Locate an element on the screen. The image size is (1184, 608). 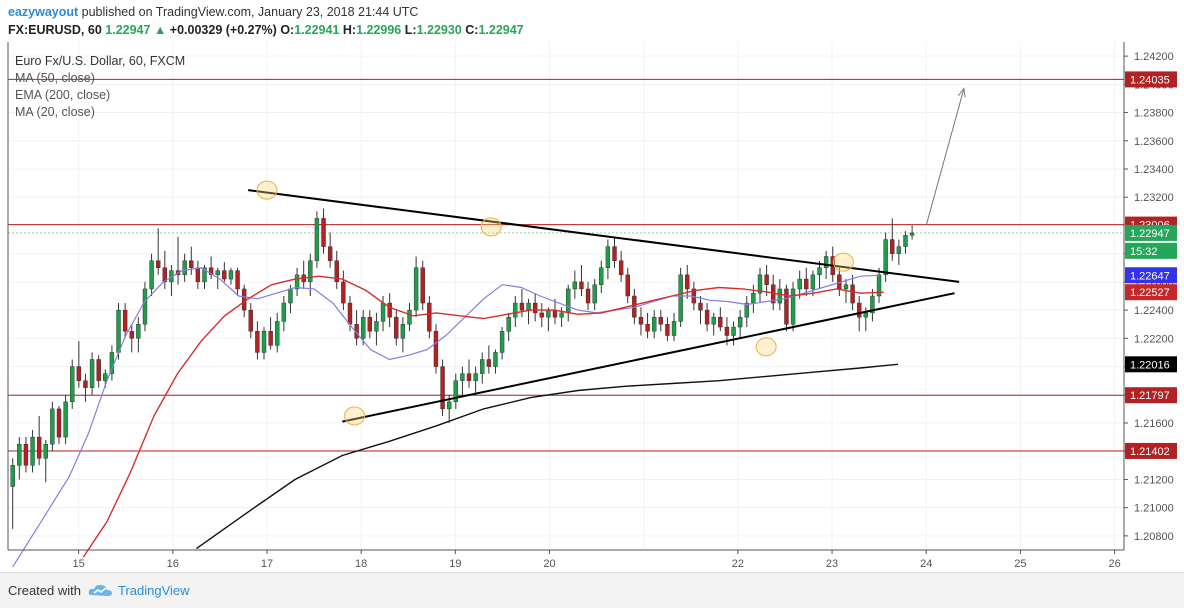
level-price-label: 1.21797 is located at coordinates (1150, 396).